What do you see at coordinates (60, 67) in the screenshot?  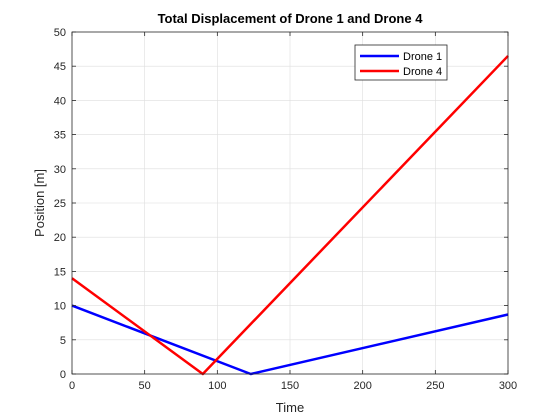 I see `y-tick-label: 45` at bounding box center [60, 67].